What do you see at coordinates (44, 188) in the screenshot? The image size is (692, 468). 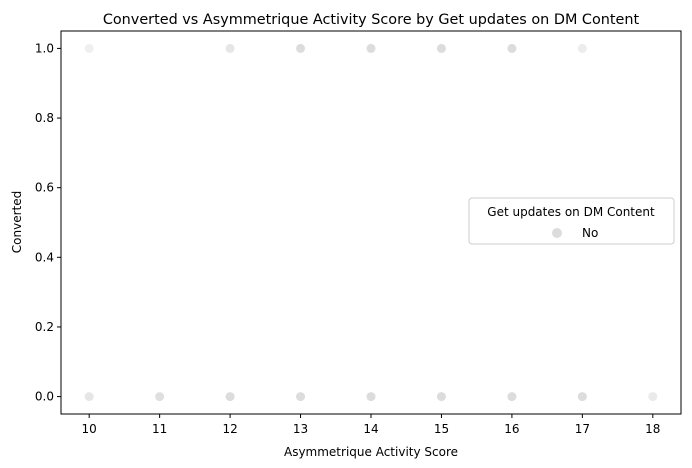 I see `y-tick-label: 0.6` at bounding box center [44, 188].